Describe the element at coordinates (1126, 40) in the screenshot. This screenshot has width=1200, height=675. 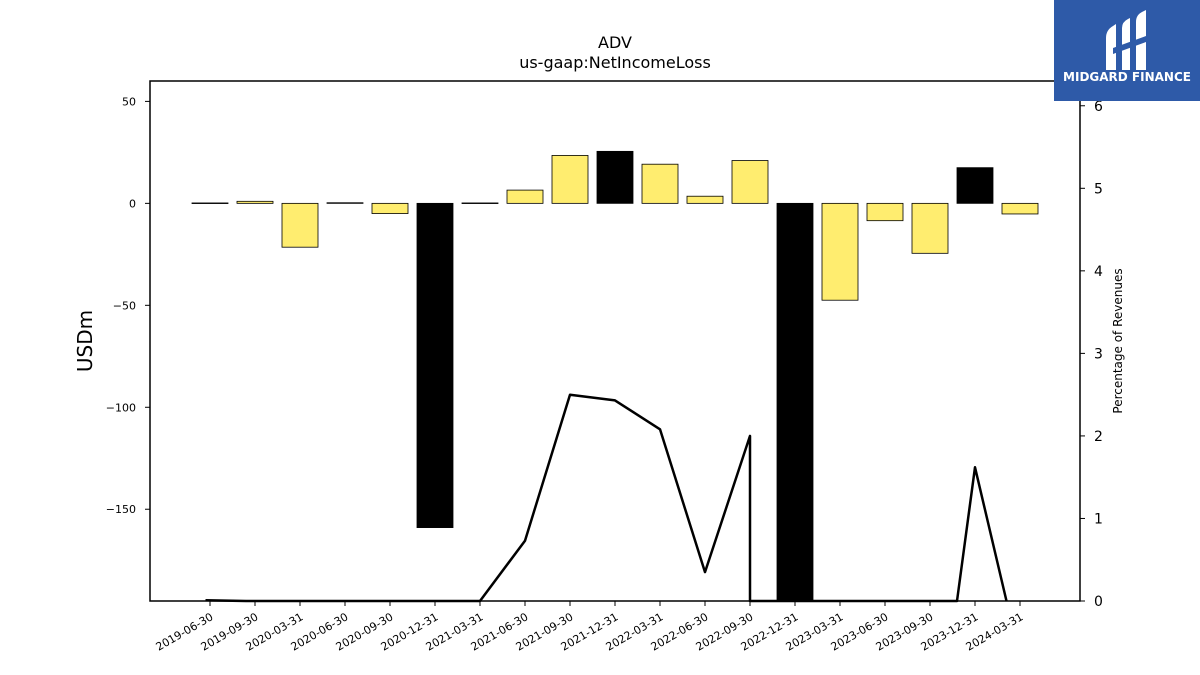
I see `logo-mark-icon` at that location.